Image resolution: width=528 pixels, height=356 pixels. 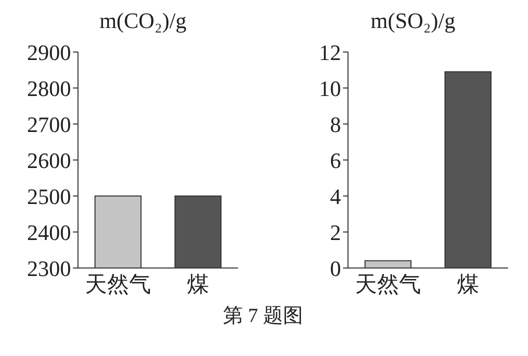 What do you see at coordinates (263, 316) in the screenshot?
I see `text: 第 7 题图` at bounding box center [263, 316].